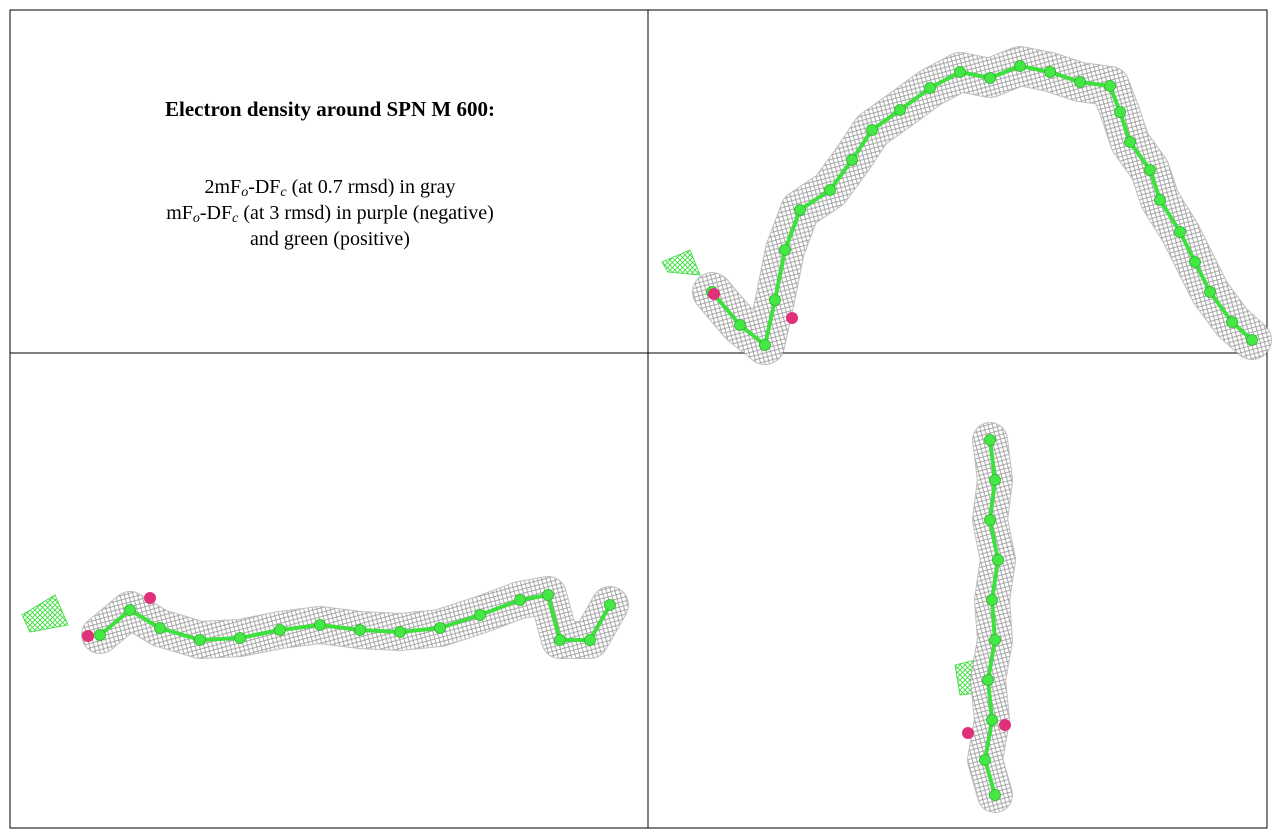 The height and width of the screenshot is (837, 1276). I want to click on caption-line: and green (positive), so click(330, 239).